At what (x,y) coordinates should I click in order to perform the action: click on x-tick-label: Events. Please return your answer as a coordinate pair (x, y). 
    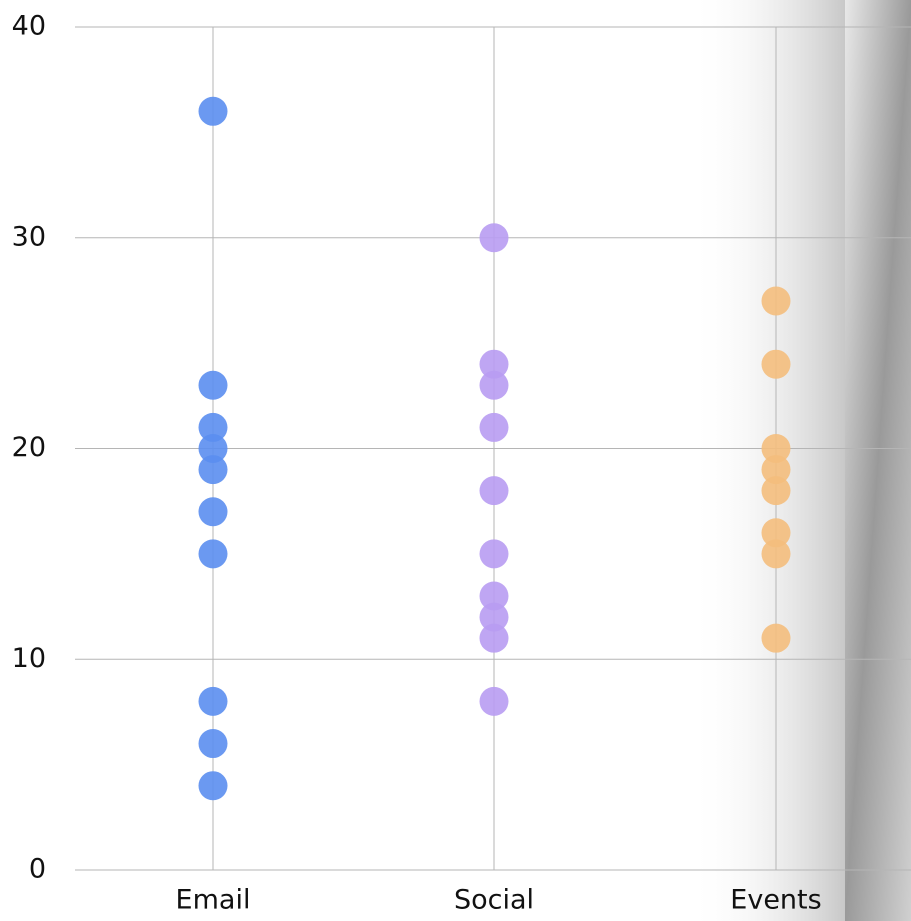
    Looking at the image, I should click on (775, 900).